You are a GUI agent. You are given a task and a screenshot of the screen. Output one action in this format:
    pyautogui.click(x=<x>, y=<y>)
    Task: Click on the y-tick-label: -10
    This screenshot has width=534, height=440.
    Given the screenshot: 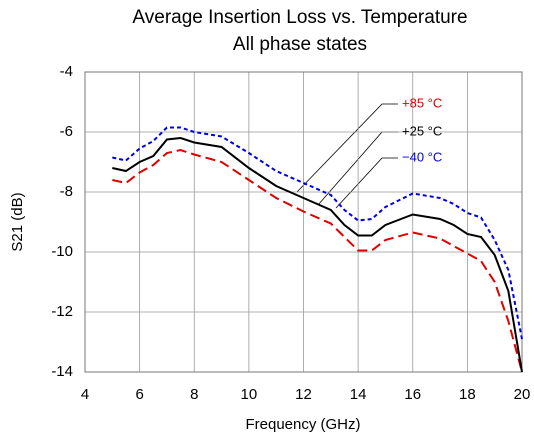 What is the action you would take?
    pyautogui.click(x=62, y=251)
    